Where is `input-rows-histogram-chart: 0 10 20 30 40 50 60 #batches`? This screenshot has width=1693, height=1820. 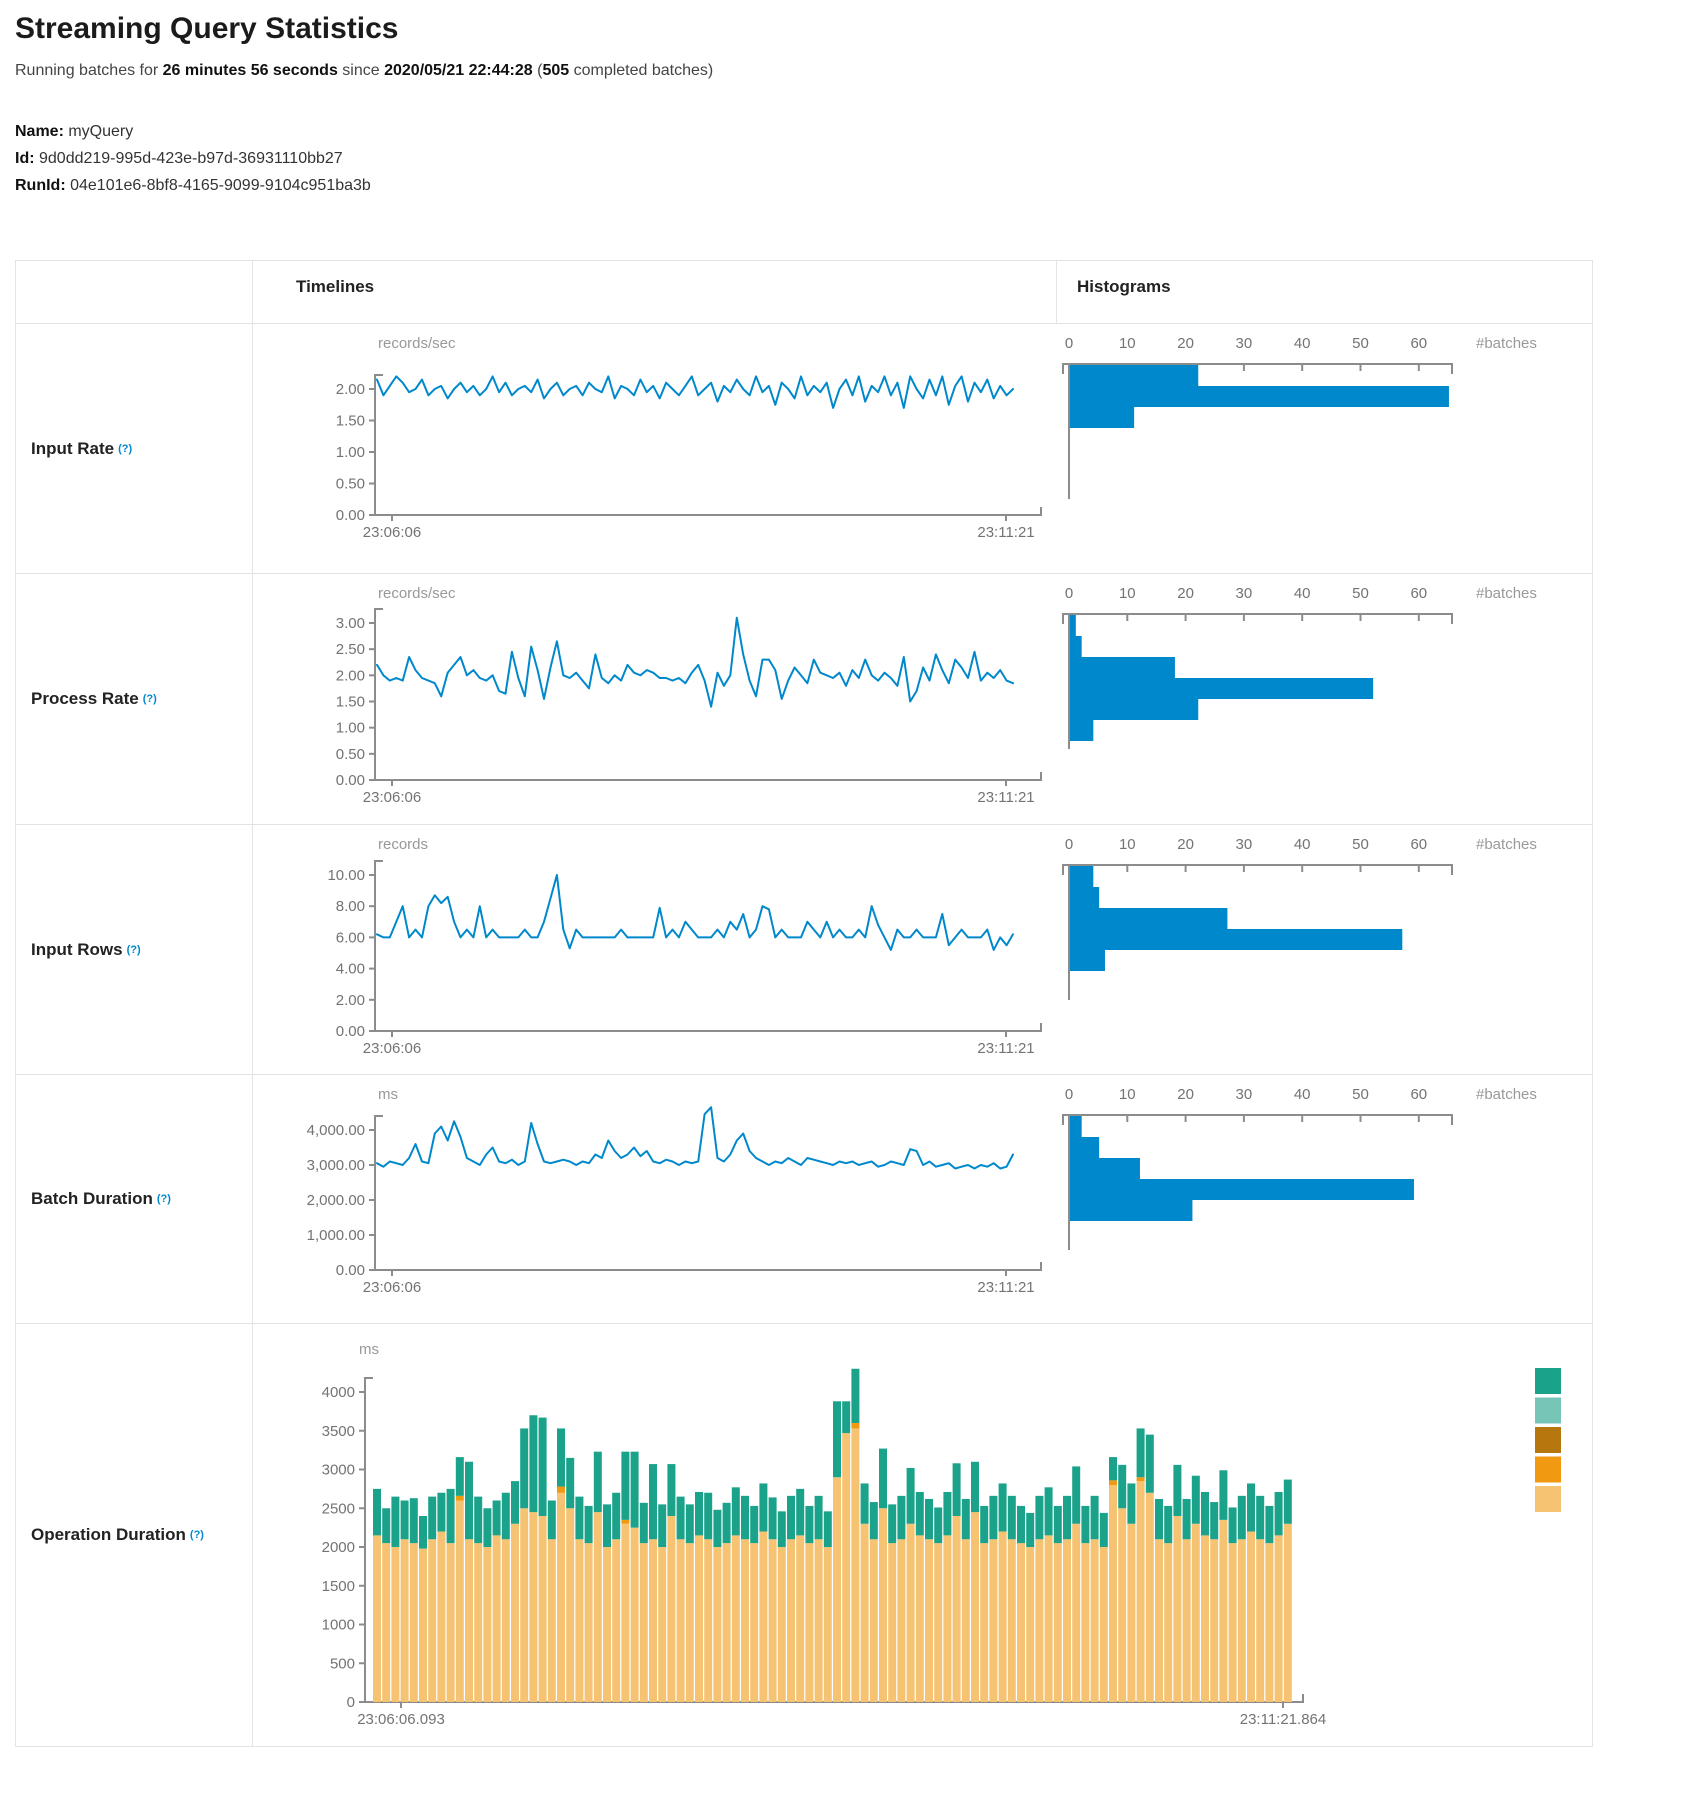 input-rows-histogram-chart: 0 10 20 30 40 50 60 #batches is located at coordinates (1324, 949).